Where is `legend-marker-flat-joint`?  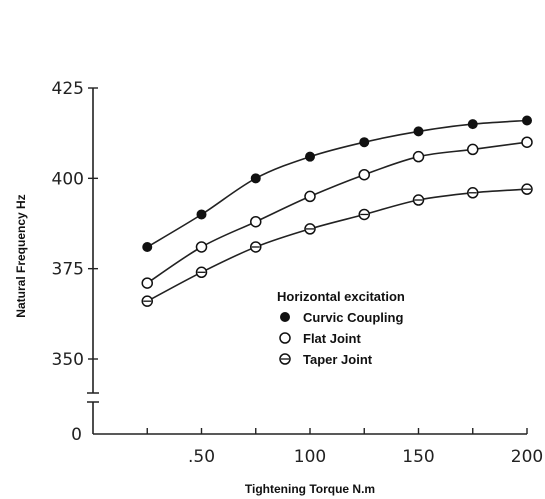 legend-marker-flat-joint is located at coordinates (285, 338).